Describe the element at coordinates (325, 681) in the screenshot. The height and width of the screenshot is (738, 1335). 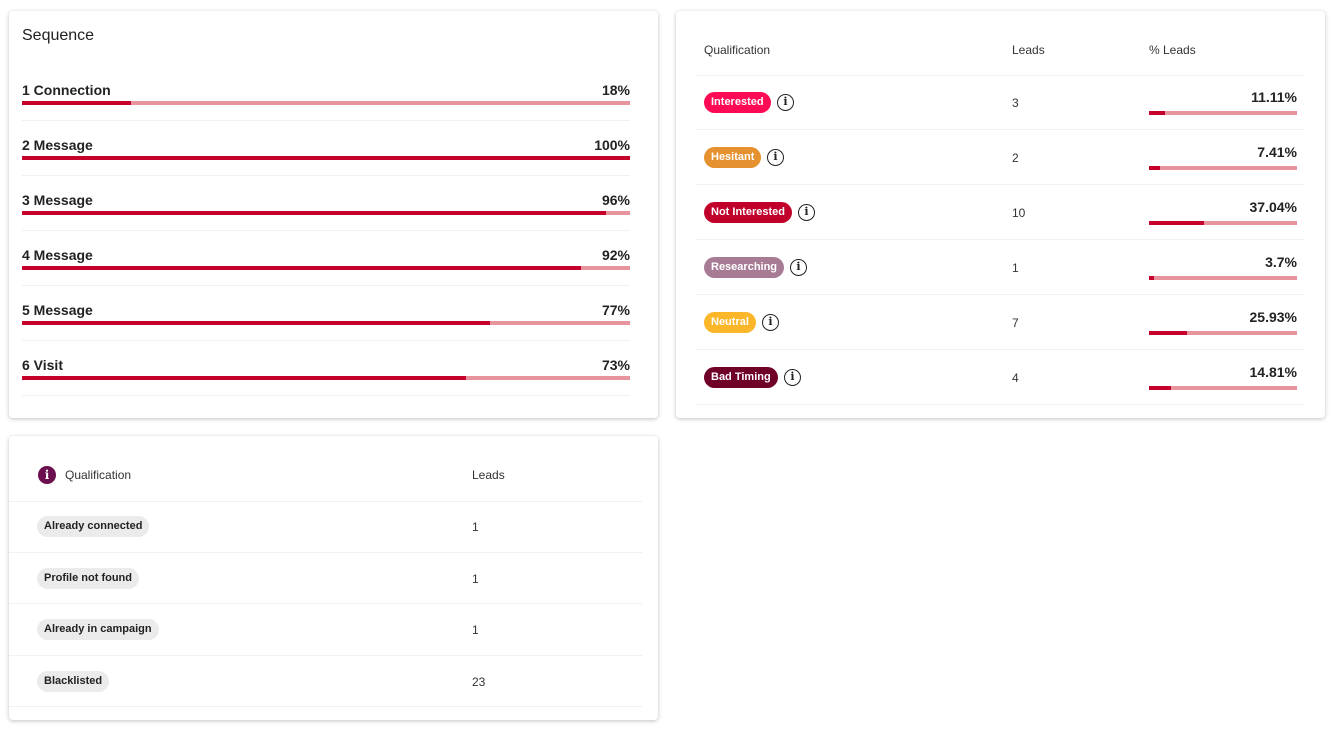
I see `skipped-row: Blacklisted 23` at that location.